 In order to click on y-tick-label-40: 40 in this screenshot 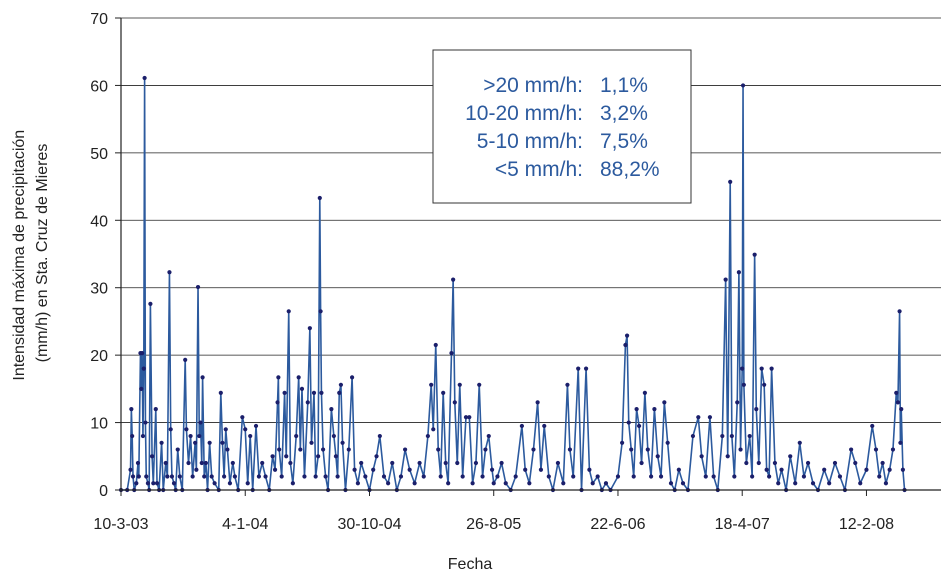, I will do `click(99, 221)`.